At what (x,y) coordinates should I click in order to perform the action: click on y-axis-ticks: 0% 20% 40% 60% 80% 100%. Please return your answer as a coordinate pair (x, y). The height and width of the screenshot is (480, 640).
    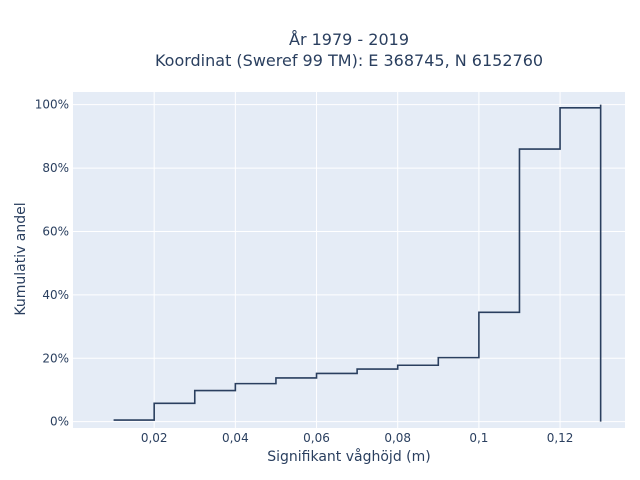
    Looking at the image, I should click on (52, 263).